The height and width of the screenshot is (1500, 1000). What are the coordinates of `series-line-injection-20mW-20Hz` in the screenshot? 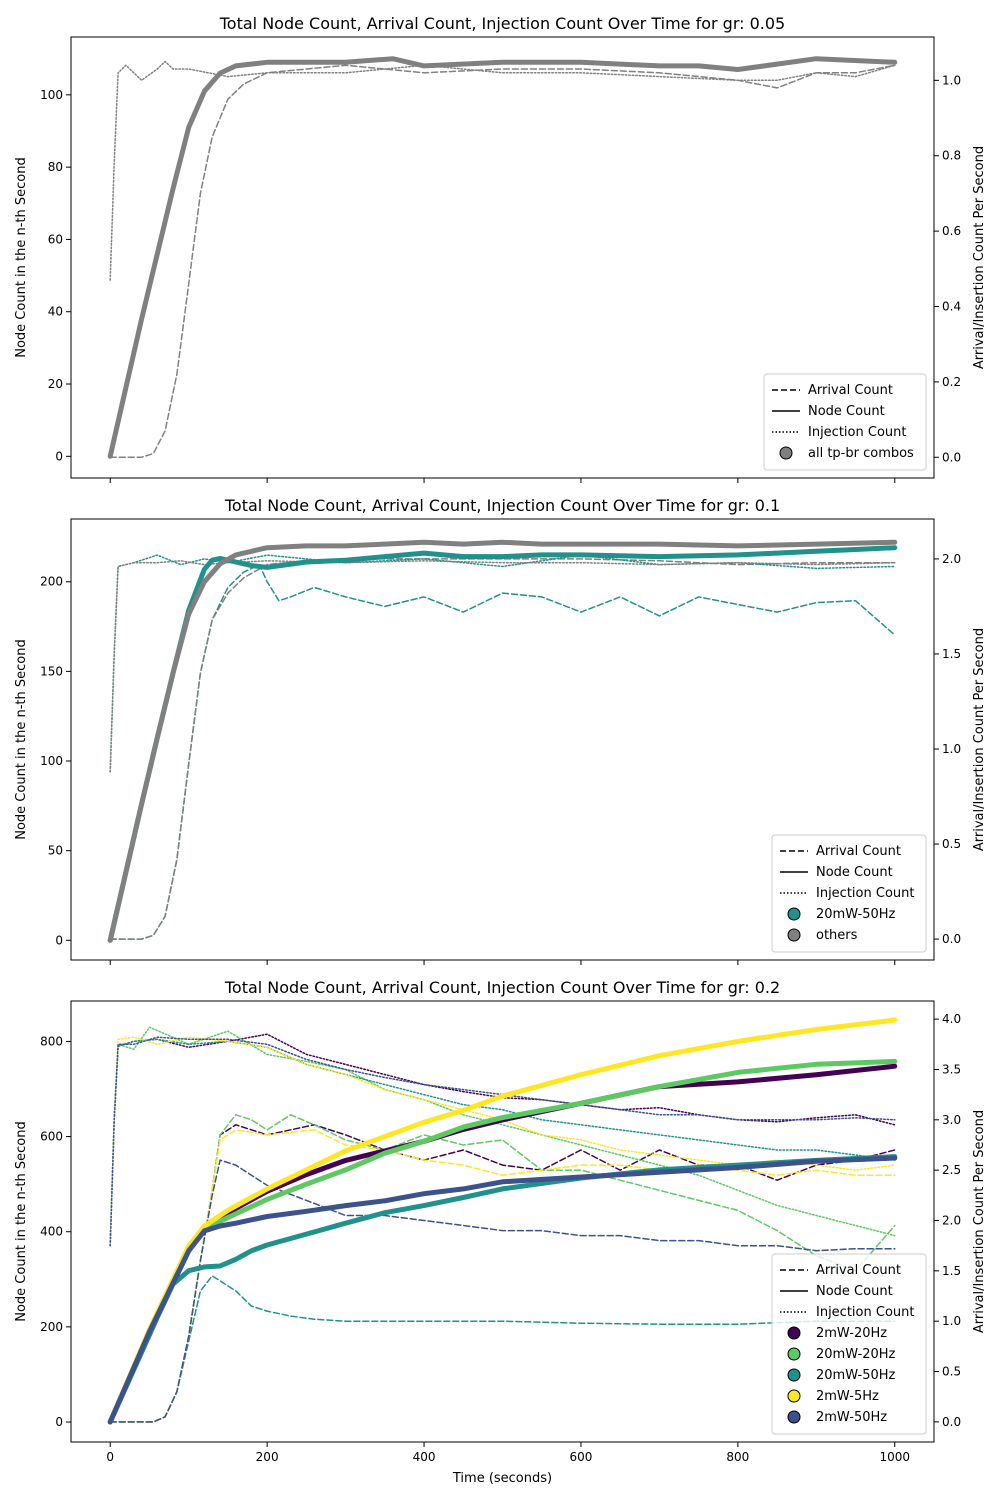 It's located at (502, 1136).